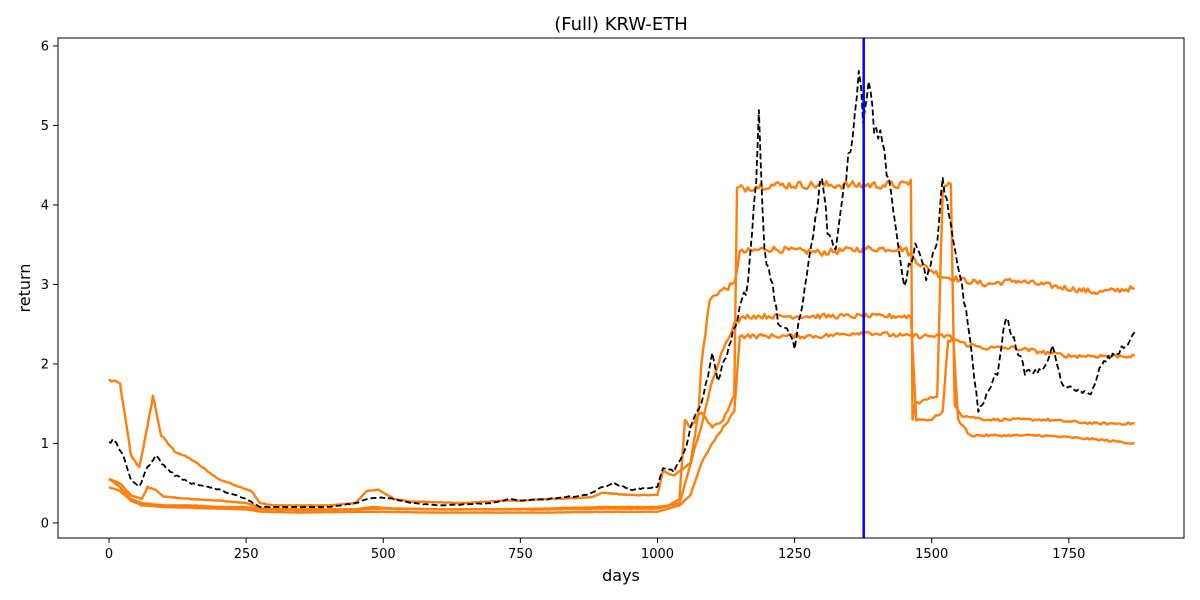 This screenshot has height=600, width=1200. I want to click on x-tick-label: 500, so click(383, 554).